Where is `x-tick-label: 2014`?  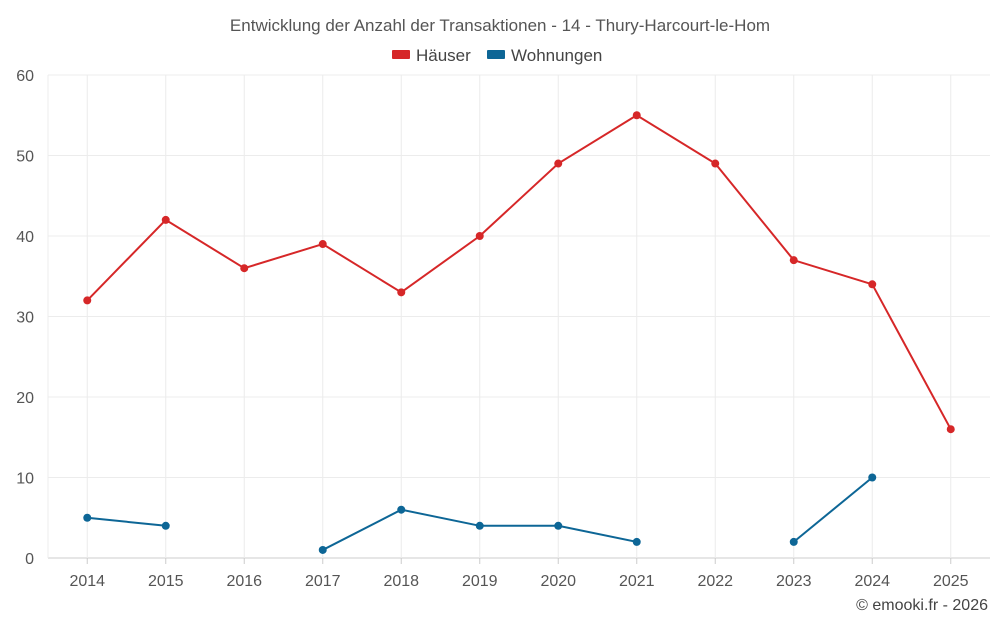 x-tick-label: 2014 is located at coordinates (87, 581).